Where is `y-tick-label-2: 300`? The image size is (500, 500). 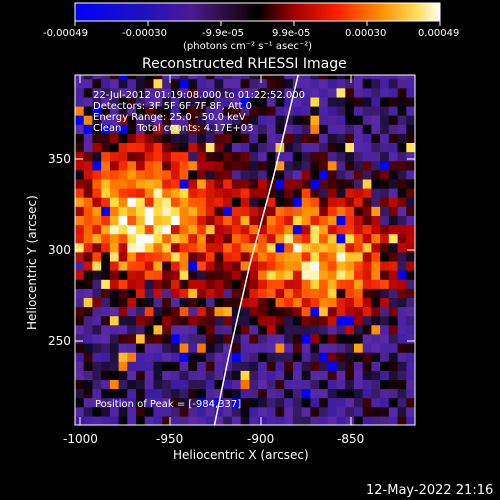 y-tick-label-2: 300 is located at coordinates (59, 250).